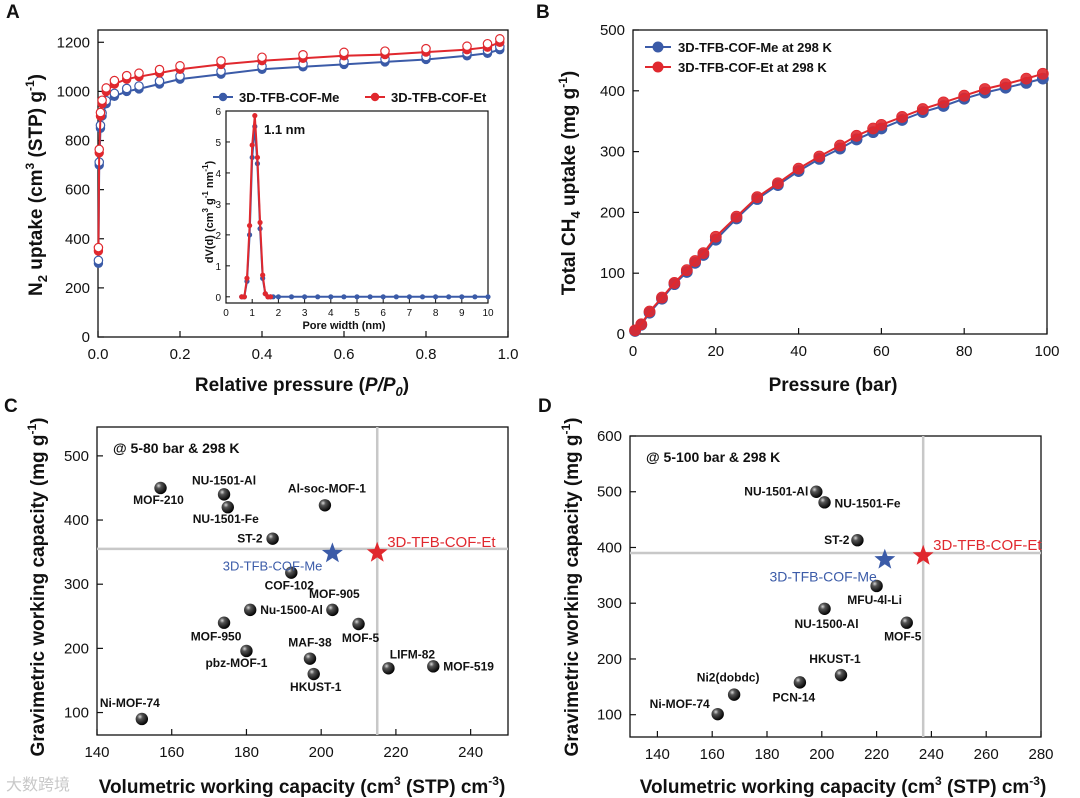 This screenshot has height=798, width=1080. Describe the element at coordinates (246, 752) in the screenshot. I see `panel-c-x-tick-label: 180` at that location.